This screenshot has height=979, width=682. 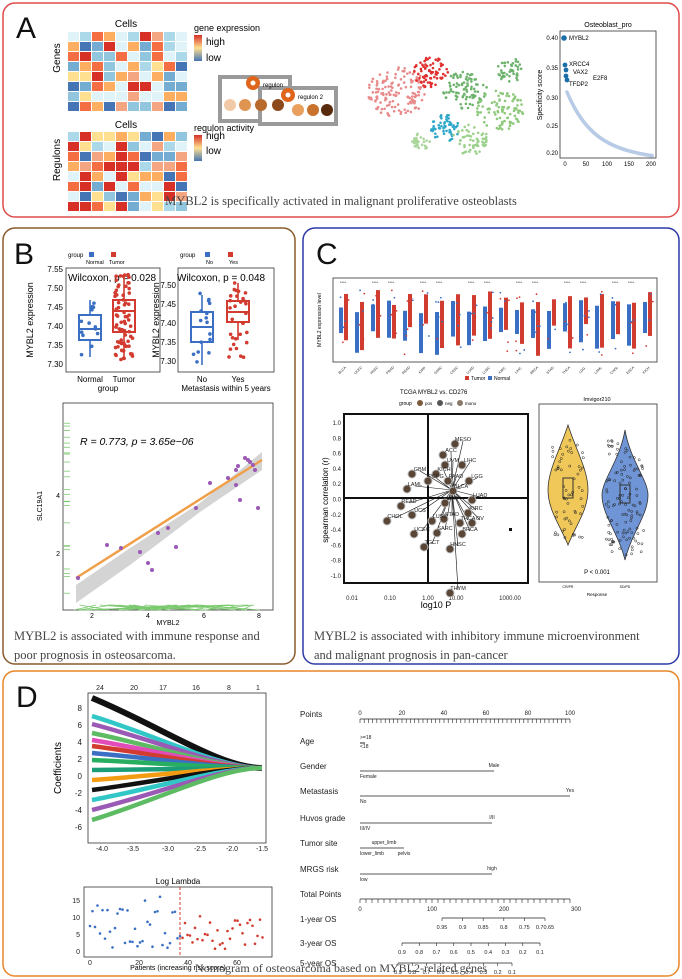 What do you see at coordinates (229, 688) in the screenshot?
I see `lasso-top-tick: 8` at bounding box center [229, 688].